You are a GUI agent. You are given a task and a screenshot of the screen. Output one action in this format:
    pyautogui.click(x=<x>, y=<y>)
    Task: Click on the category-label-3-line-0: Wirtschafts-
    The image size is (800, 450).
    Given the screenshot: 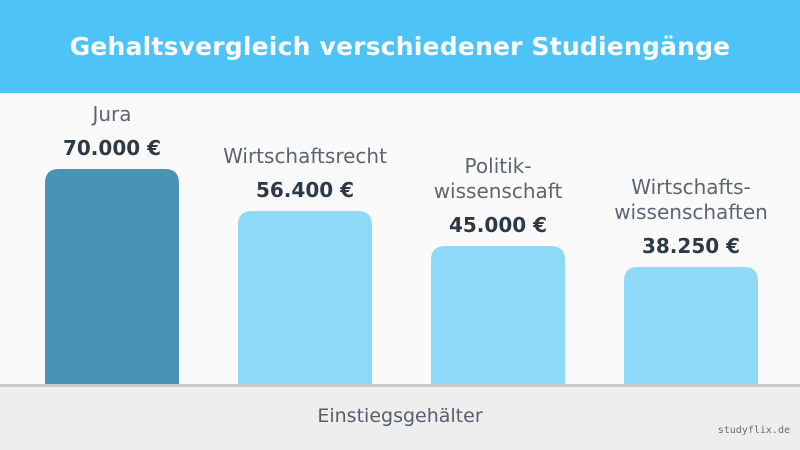 What is the action you would take?
    pyautogui.click(x=690, y=187)
    